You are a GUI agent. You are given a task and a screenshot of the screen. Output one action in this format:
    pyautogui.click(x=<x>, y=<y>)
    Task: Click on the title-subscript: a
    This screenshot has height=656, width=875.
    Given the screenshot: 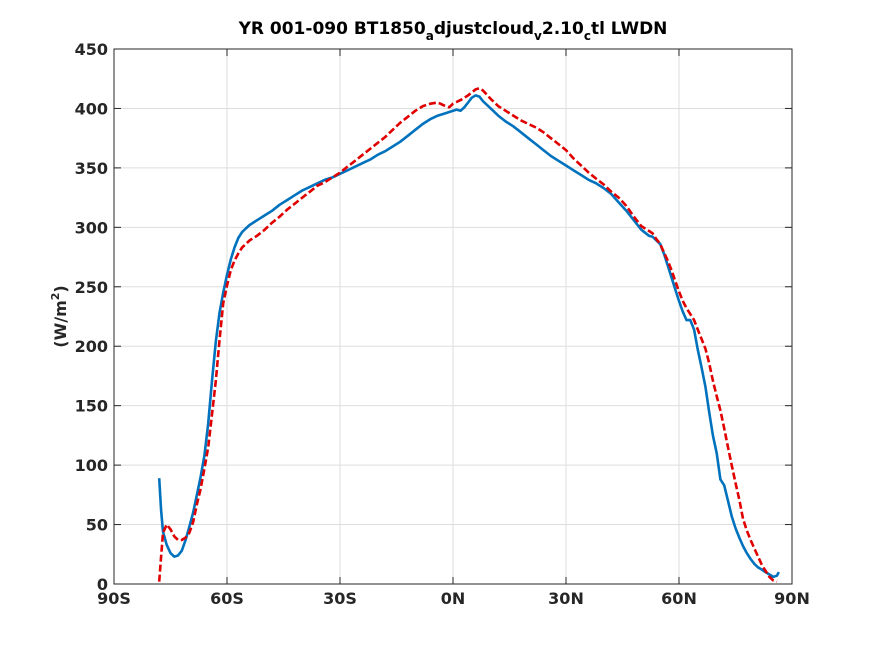 What is the action you would take?
    pyautogui.click(x=430, y=36)
    